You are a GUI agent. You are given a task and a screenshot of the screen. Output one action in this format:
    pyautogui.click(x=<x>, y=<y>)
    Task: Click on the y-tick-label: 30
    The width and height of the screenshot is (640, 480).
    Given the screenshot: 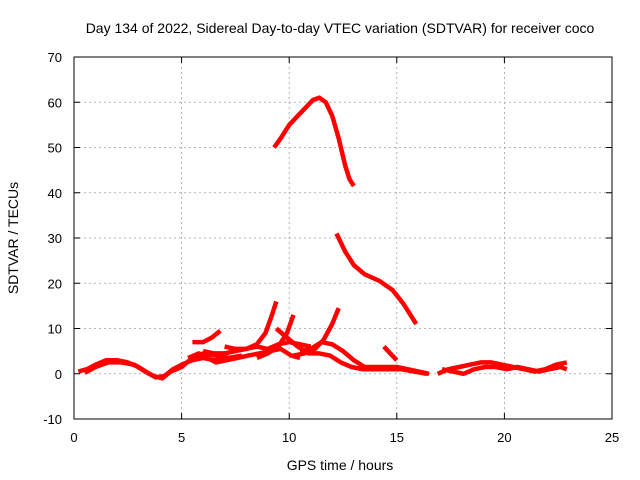 What is the action you would take?
    pyautogui.click(x=55, y=238)
    